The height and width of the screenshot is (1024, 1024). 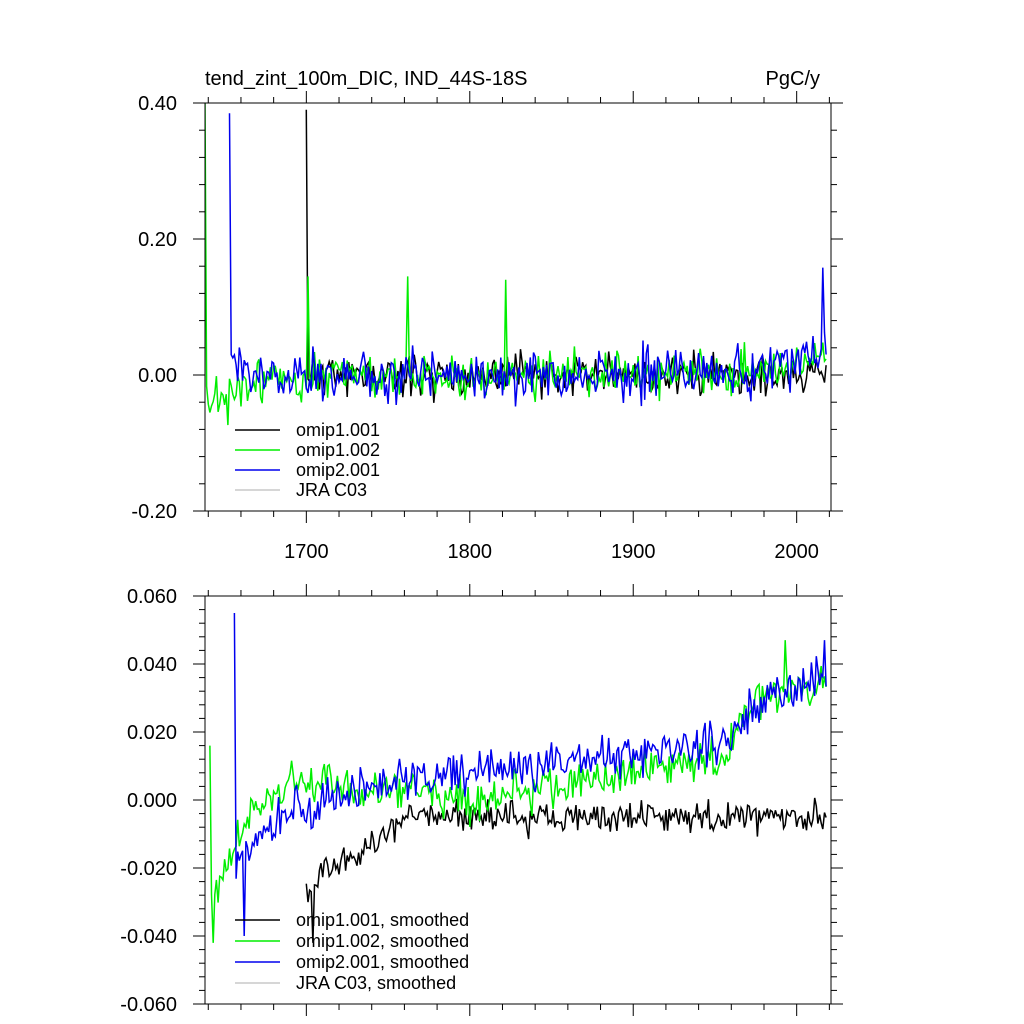 What do you see at coordinates (157, 104) in the screenshot?
I see `y-tick-label: 0.40` at bounding box center [157, 104].